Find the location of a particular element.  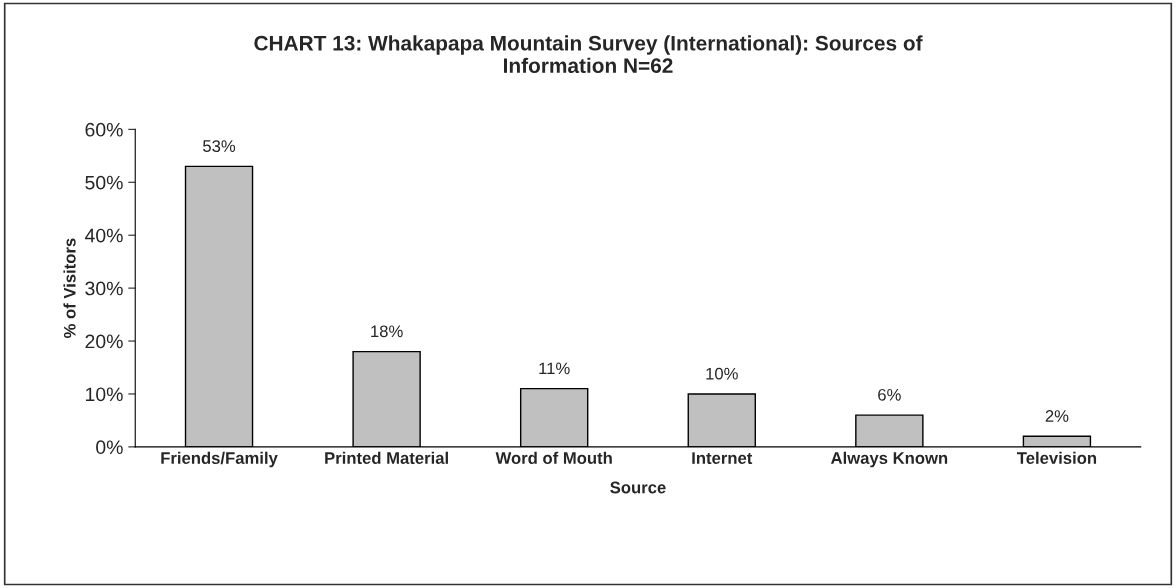

y-tick-label: 60% is located at coordinates (104, 129).